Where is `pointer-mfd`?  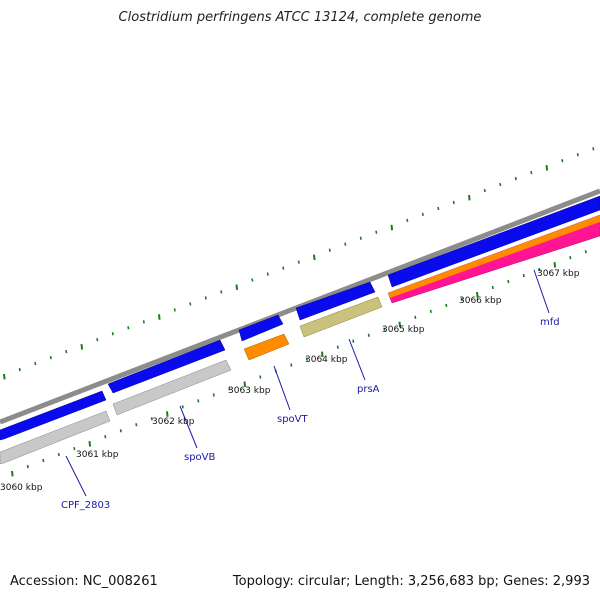 pointer-mfd is located at coordinates (541, 291).